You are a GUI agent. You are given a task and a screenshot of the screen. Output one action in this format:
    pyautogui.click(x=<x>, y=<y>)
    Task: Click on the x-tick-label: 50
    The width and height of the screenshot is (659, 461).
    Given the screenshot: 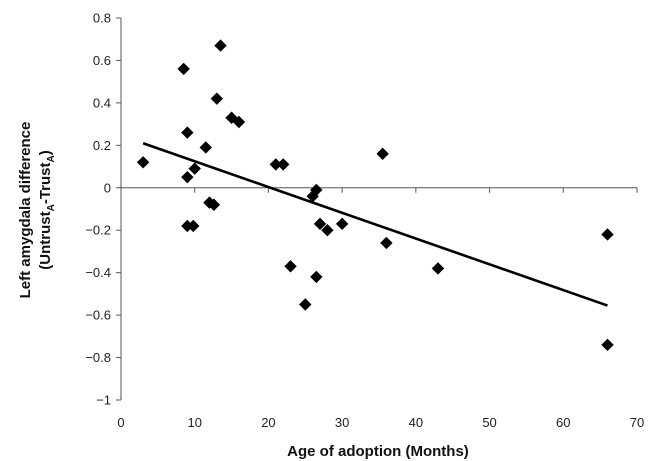 What is the action you would take?
    pyautogui.click(x=489, y=422)
    